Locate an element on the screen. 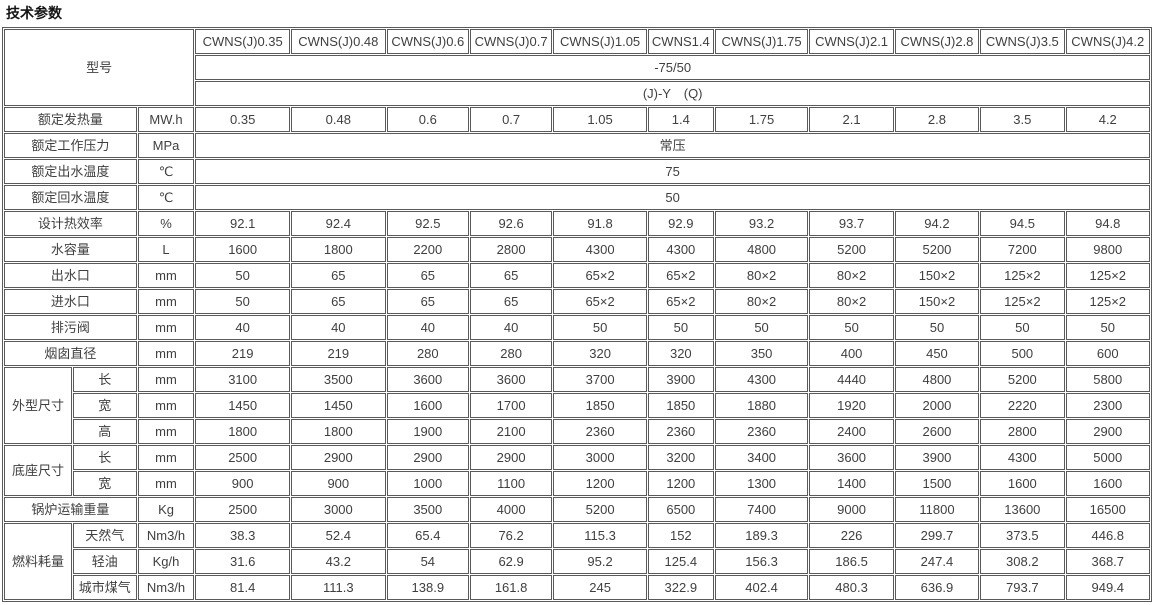 This screenshot has height=605, width=1160. value-cell: 92.6 is located at coordinates (511, 223).